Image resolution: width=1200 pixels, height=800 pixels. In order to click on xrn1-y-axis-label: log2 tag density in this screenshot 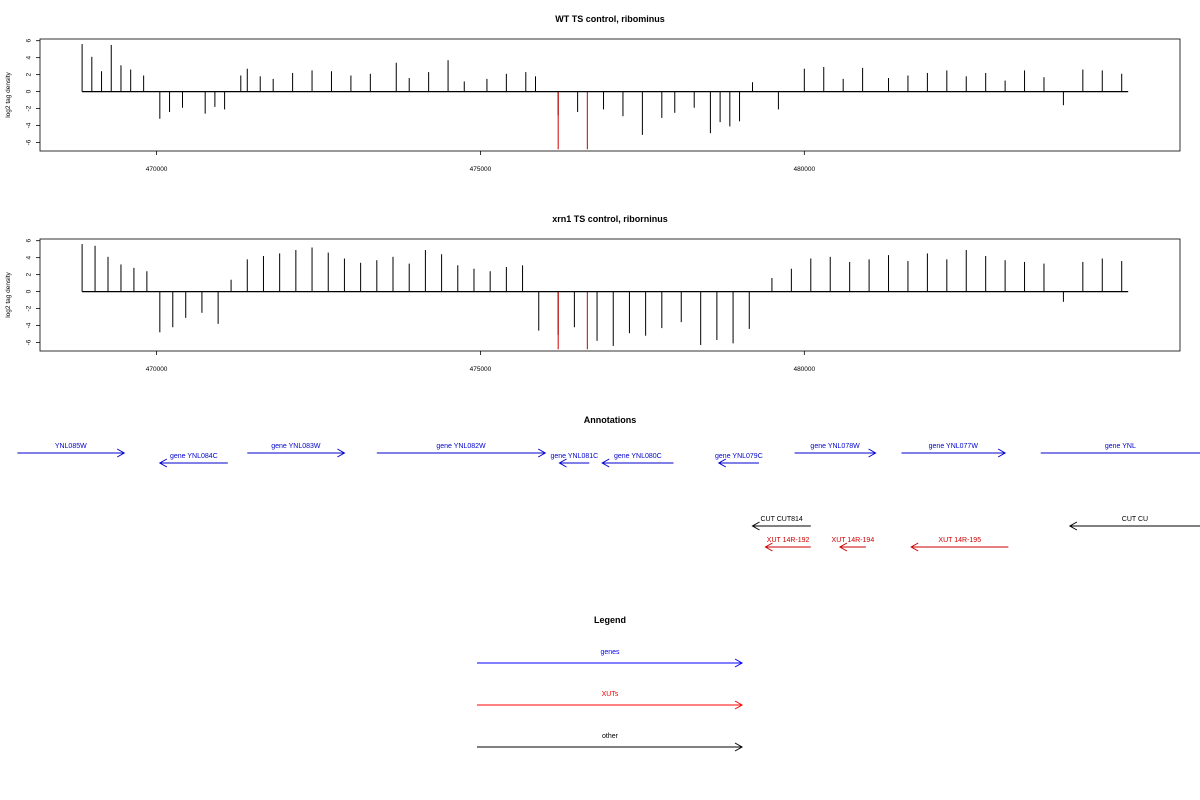, I will do `click(8, 294)`.